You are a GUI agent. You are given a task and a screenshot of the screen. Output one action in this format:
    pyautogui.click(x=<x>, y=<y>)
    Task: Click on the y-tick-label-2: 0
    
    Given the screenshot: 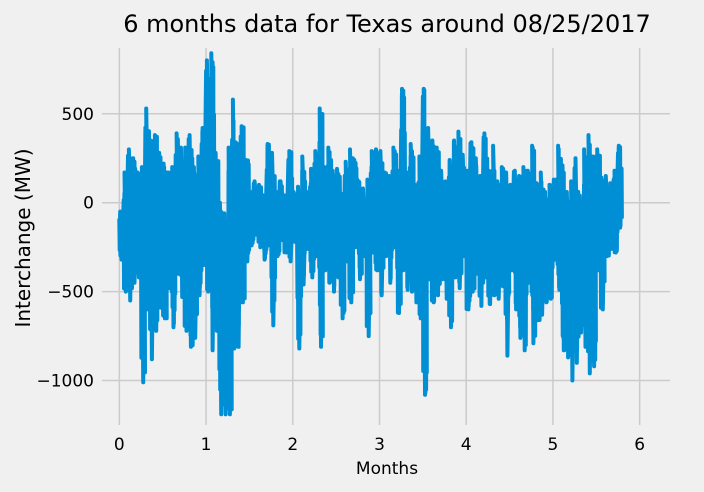 What is the action you would take?
    pyautogui.click(x=88, y=204)
    